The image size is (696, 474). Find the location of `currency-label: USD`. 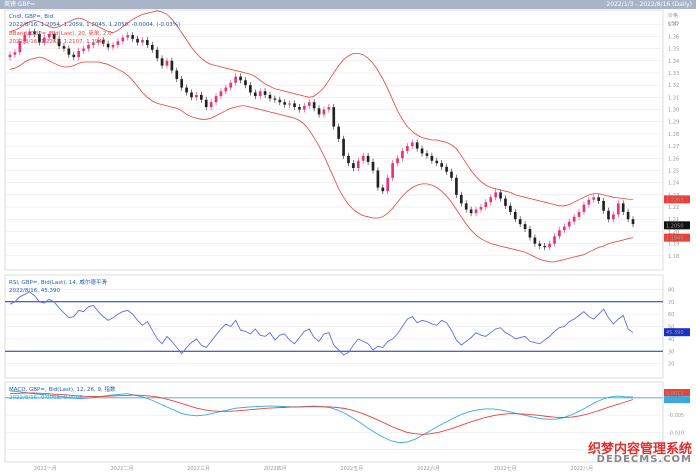

currency-label: USD is located at coordinates (673, 24).